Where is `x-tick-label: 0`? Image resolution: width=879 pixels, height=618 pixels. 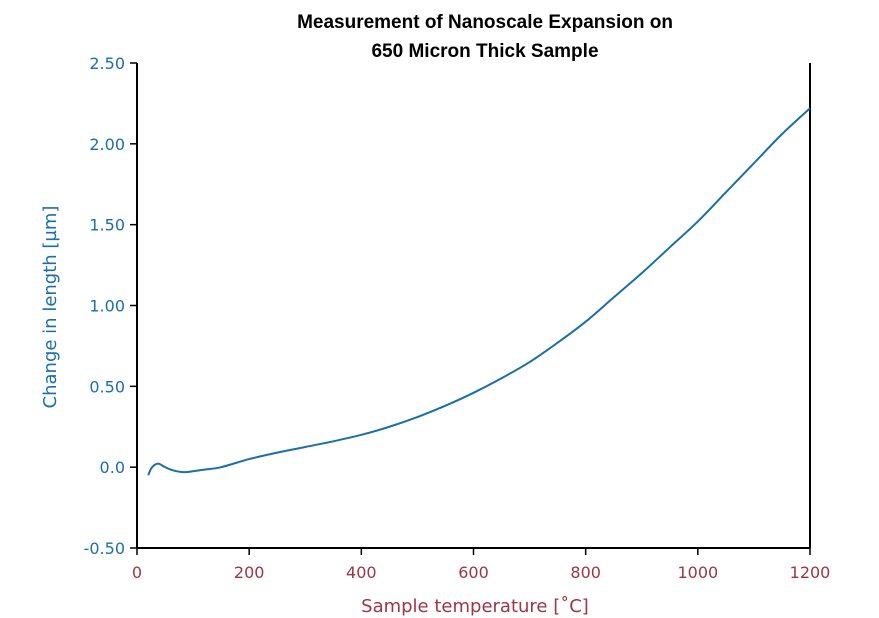 x-tick-label: 0 is located at coordinates (137, 572).